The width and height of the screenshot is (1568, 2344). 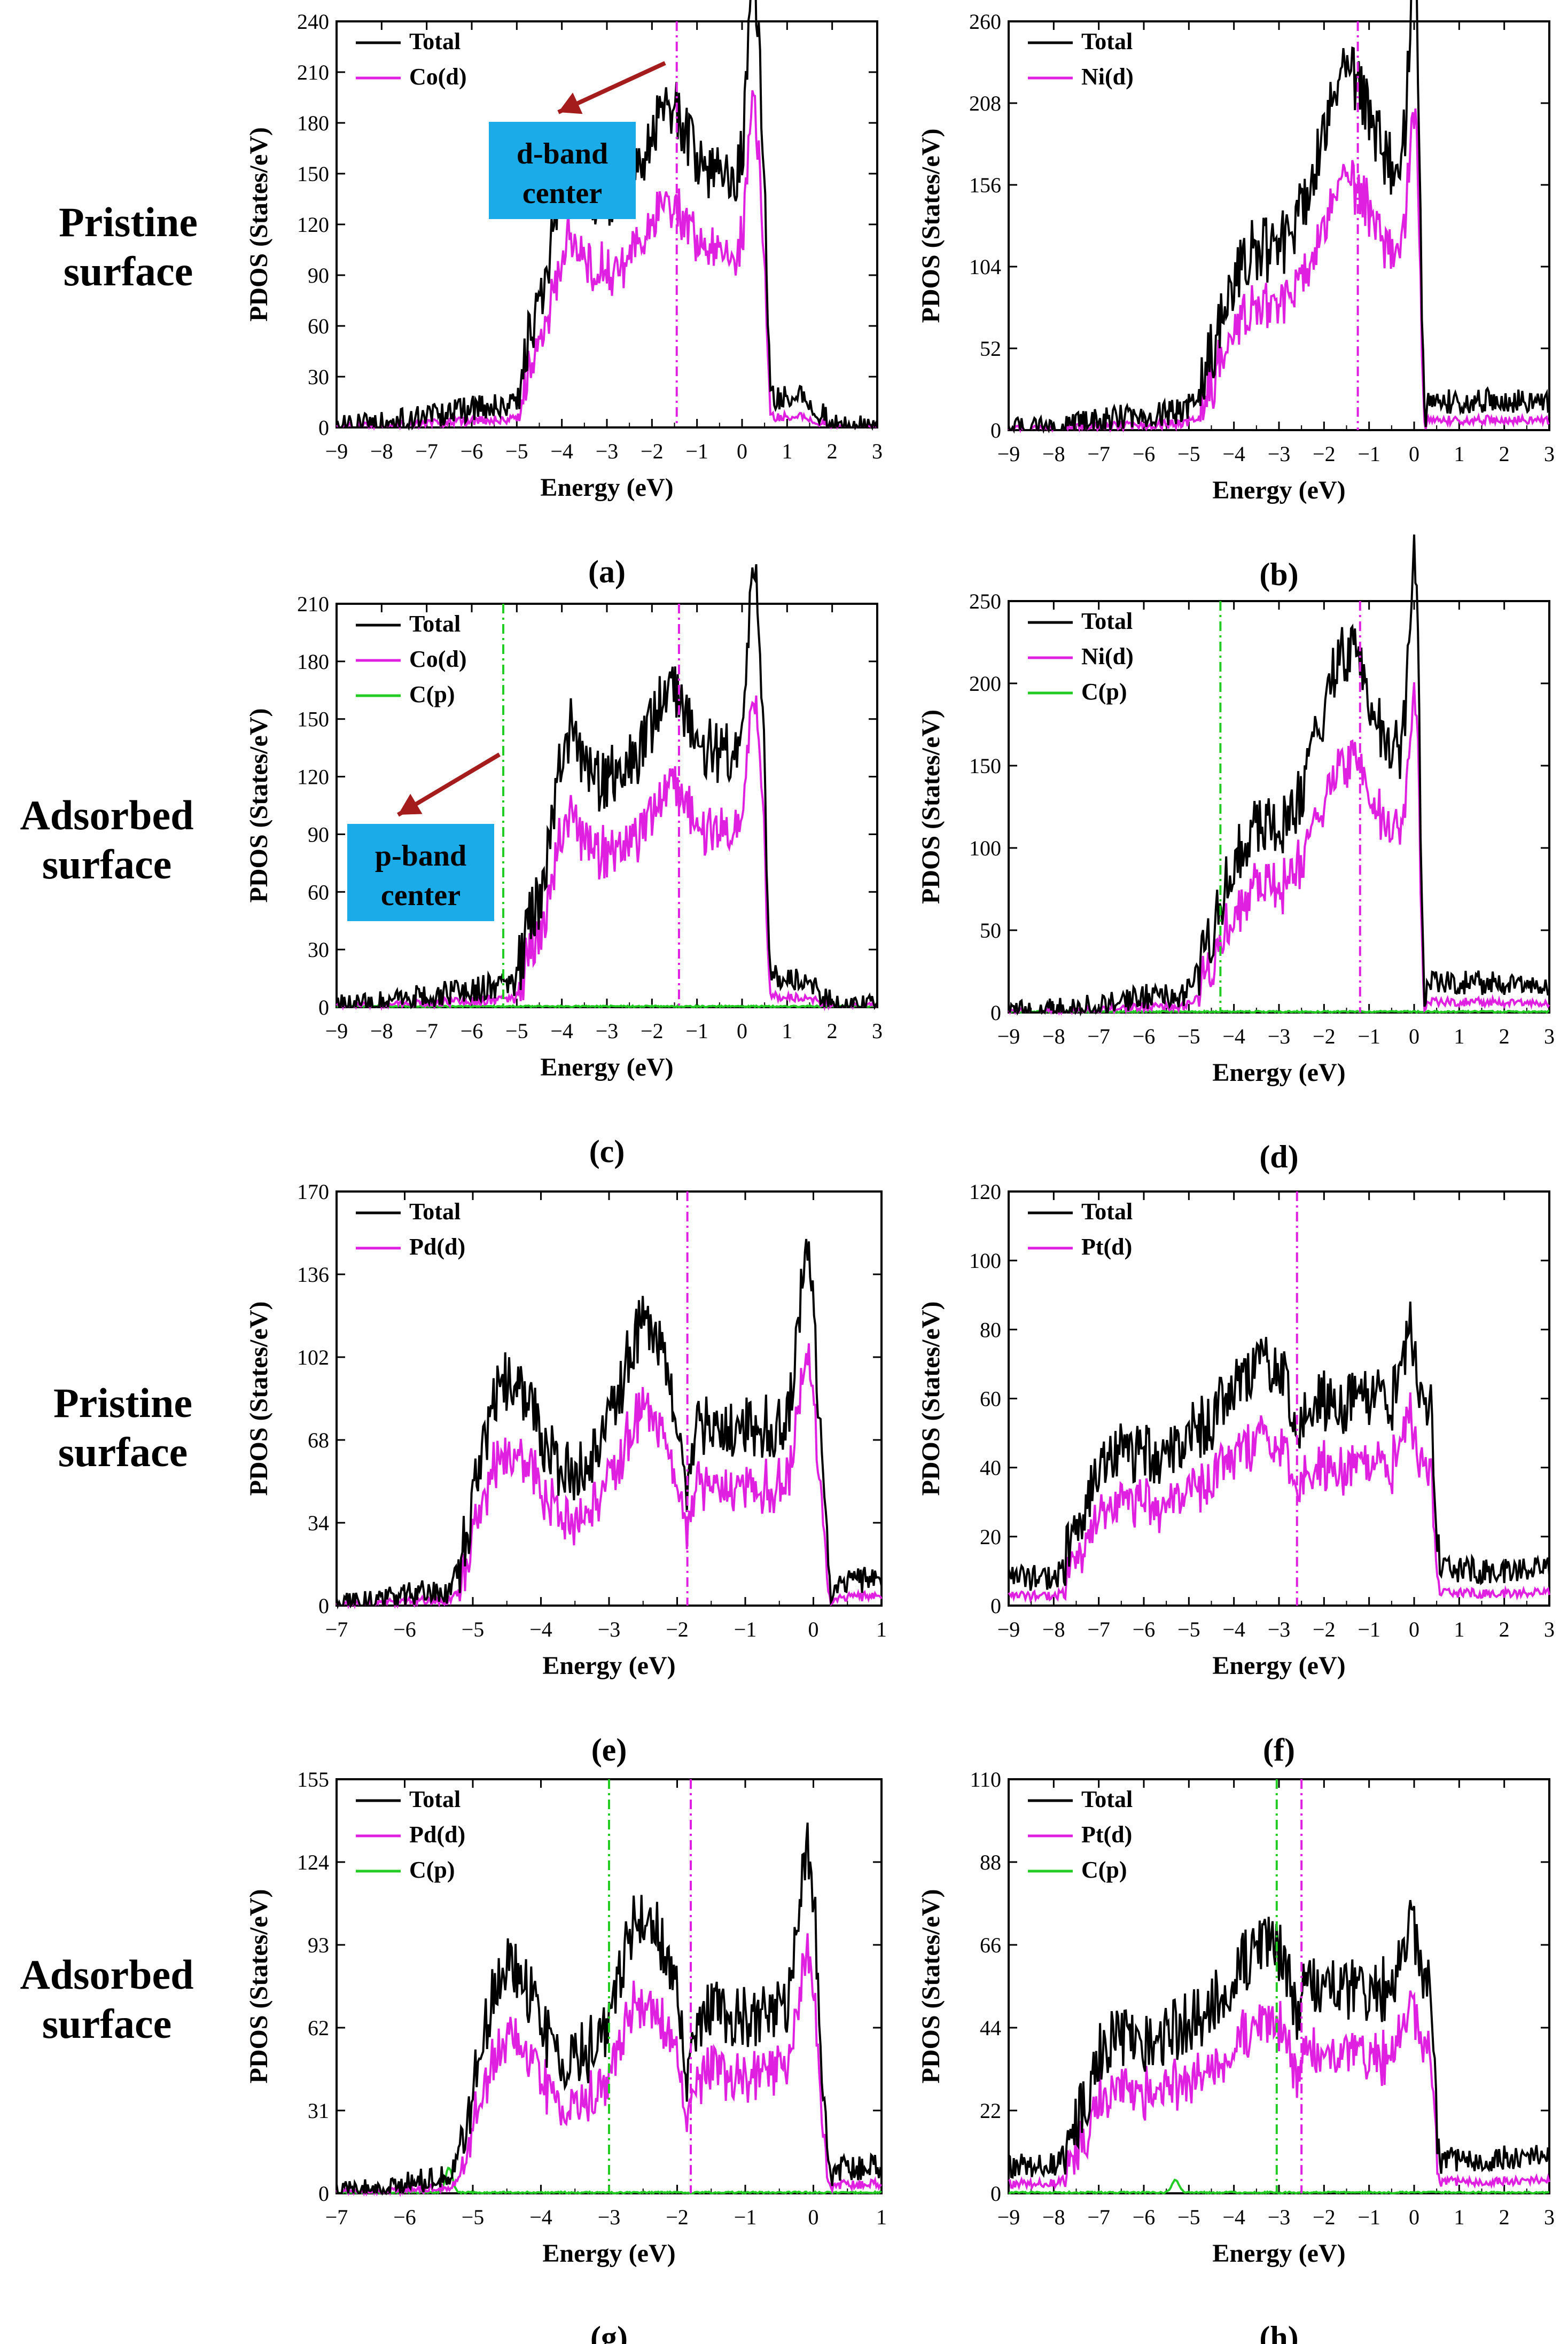 I want to click on y-tick-label: 80, so click(x=990, y=1330).